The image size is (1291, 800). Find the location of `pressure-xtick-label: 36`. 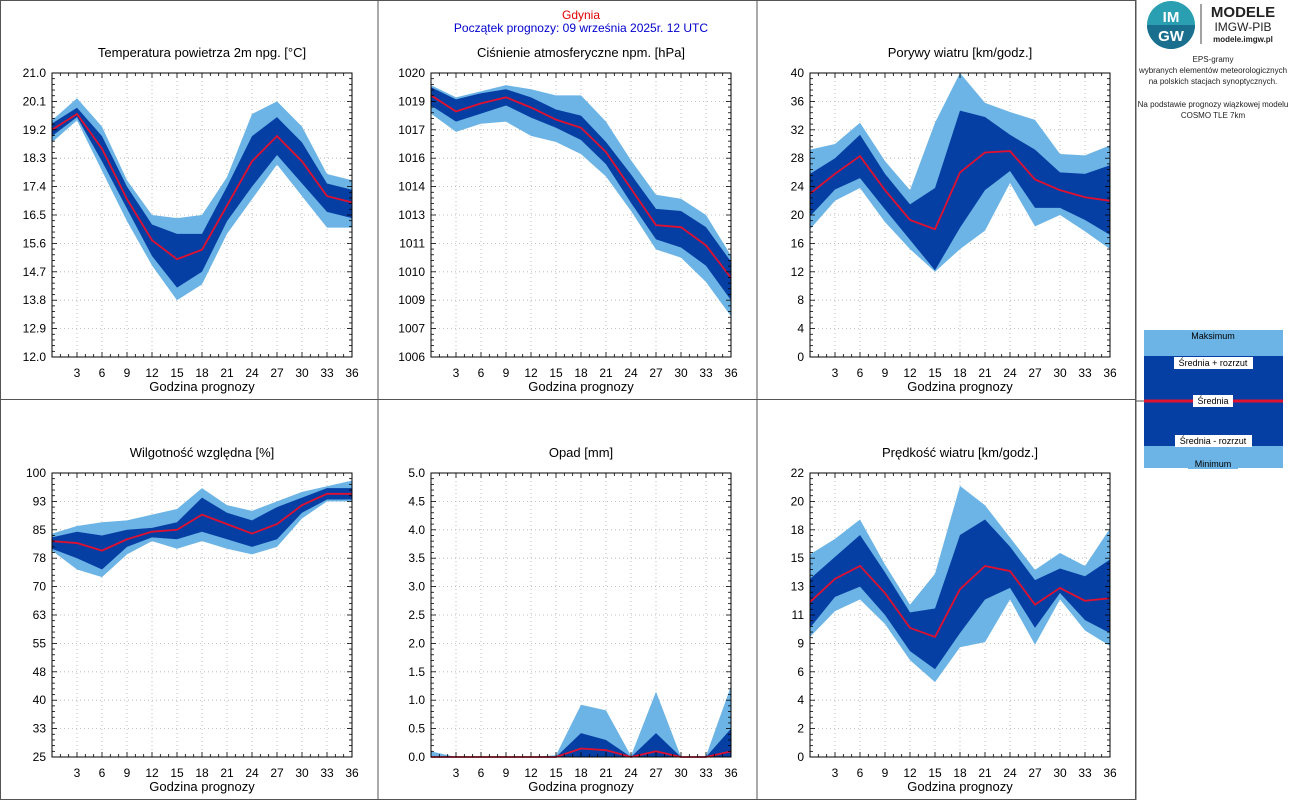

pressure-xtick-label: 36 is located at coordinates (731, 373).